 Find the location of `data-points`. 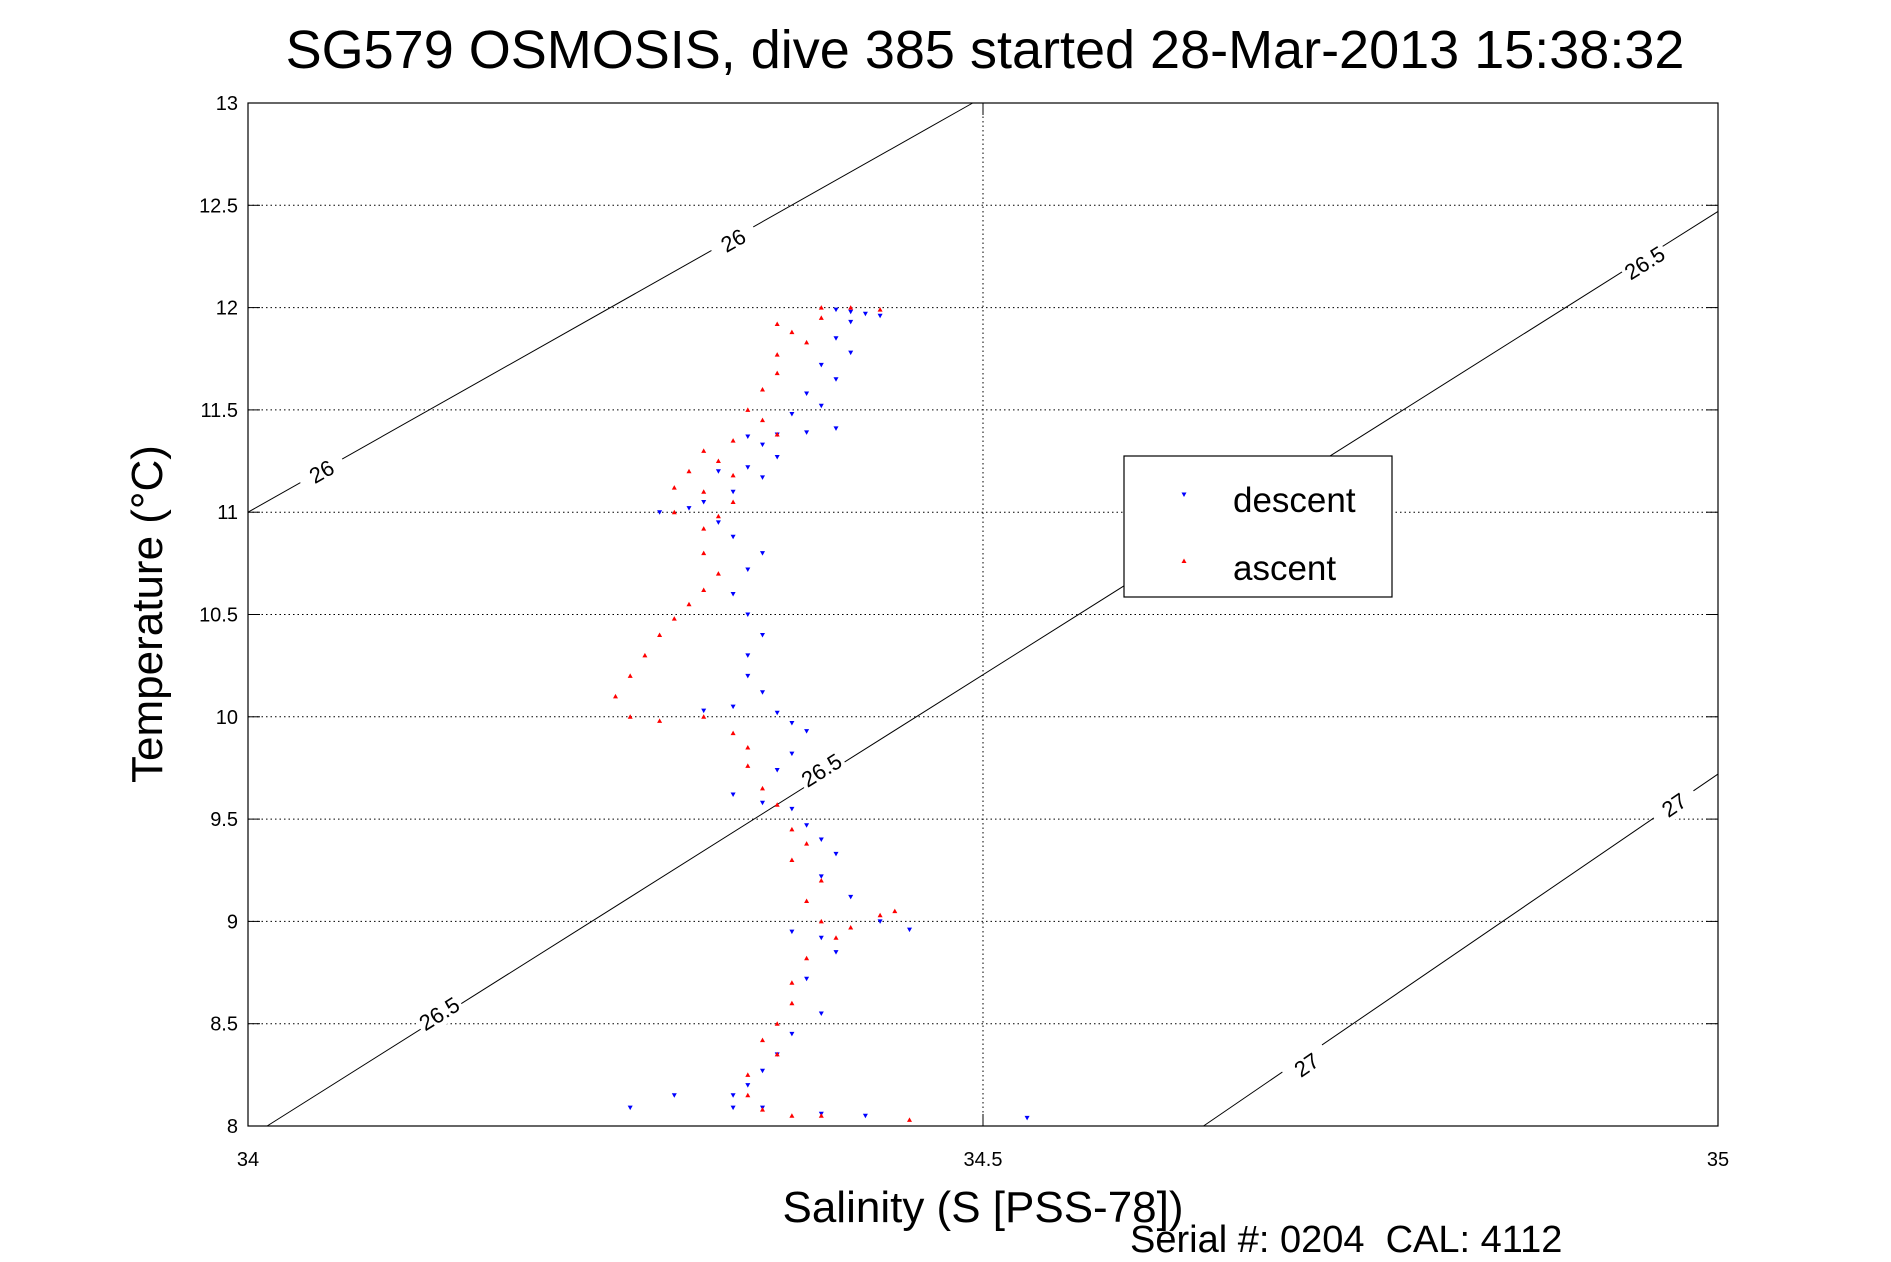

data-points is located at coordinates (821, 713).